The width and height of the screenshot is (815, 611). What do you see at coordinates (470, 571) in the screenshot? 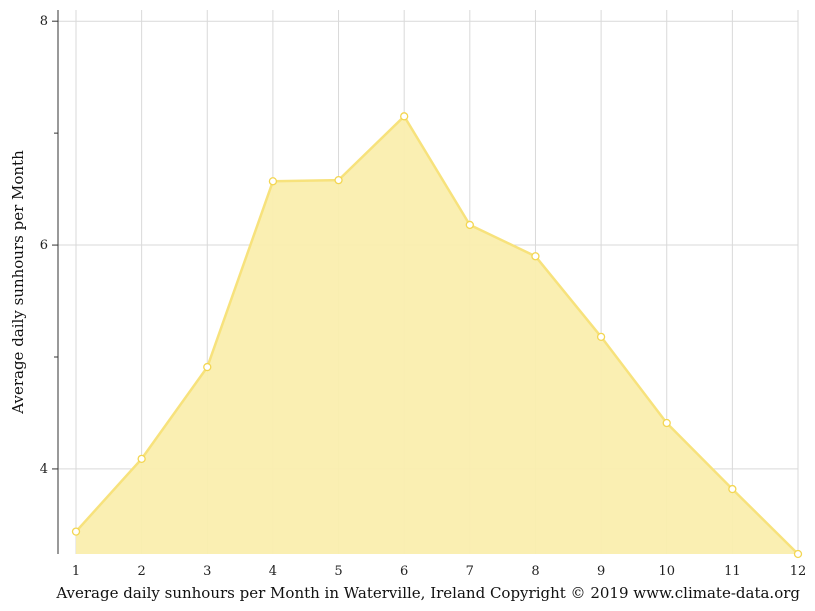
I see `x-tick-label-7: 7` at bounding box center [470, 571].